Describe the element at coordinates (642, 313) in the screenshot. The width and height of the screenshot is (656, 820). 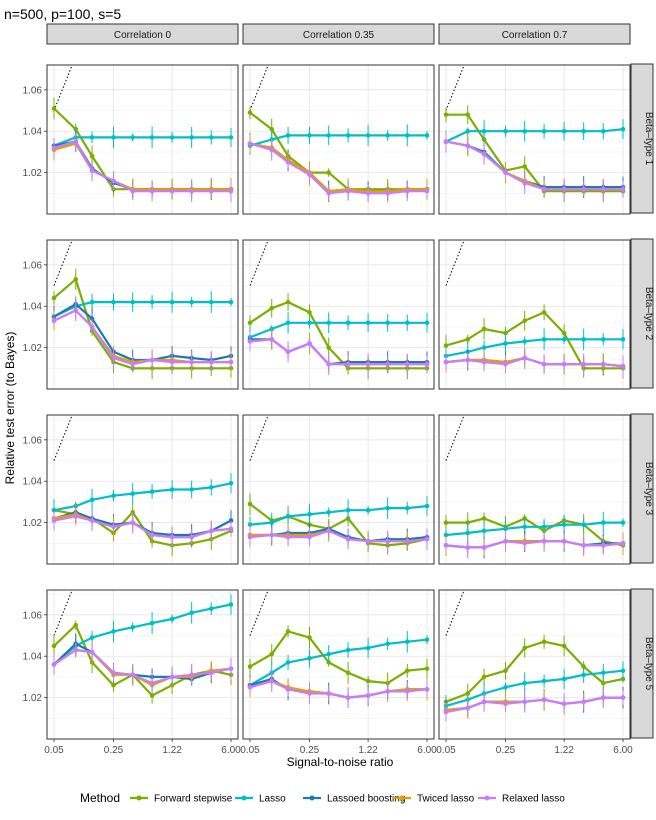
I see `facet-row-strip` at that location.